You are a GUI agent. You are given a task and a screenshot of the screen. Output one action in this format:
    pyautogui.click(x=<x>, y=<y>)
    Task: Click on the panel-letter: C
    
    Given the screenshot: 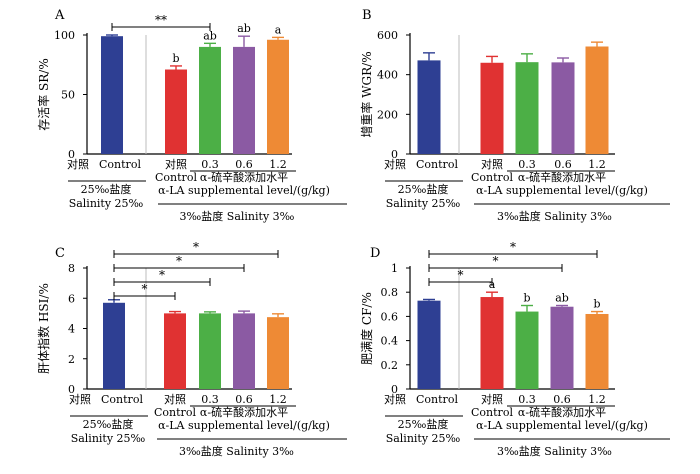 What is the action you would take?
    pyautogui.click(x=60, y=253)
    